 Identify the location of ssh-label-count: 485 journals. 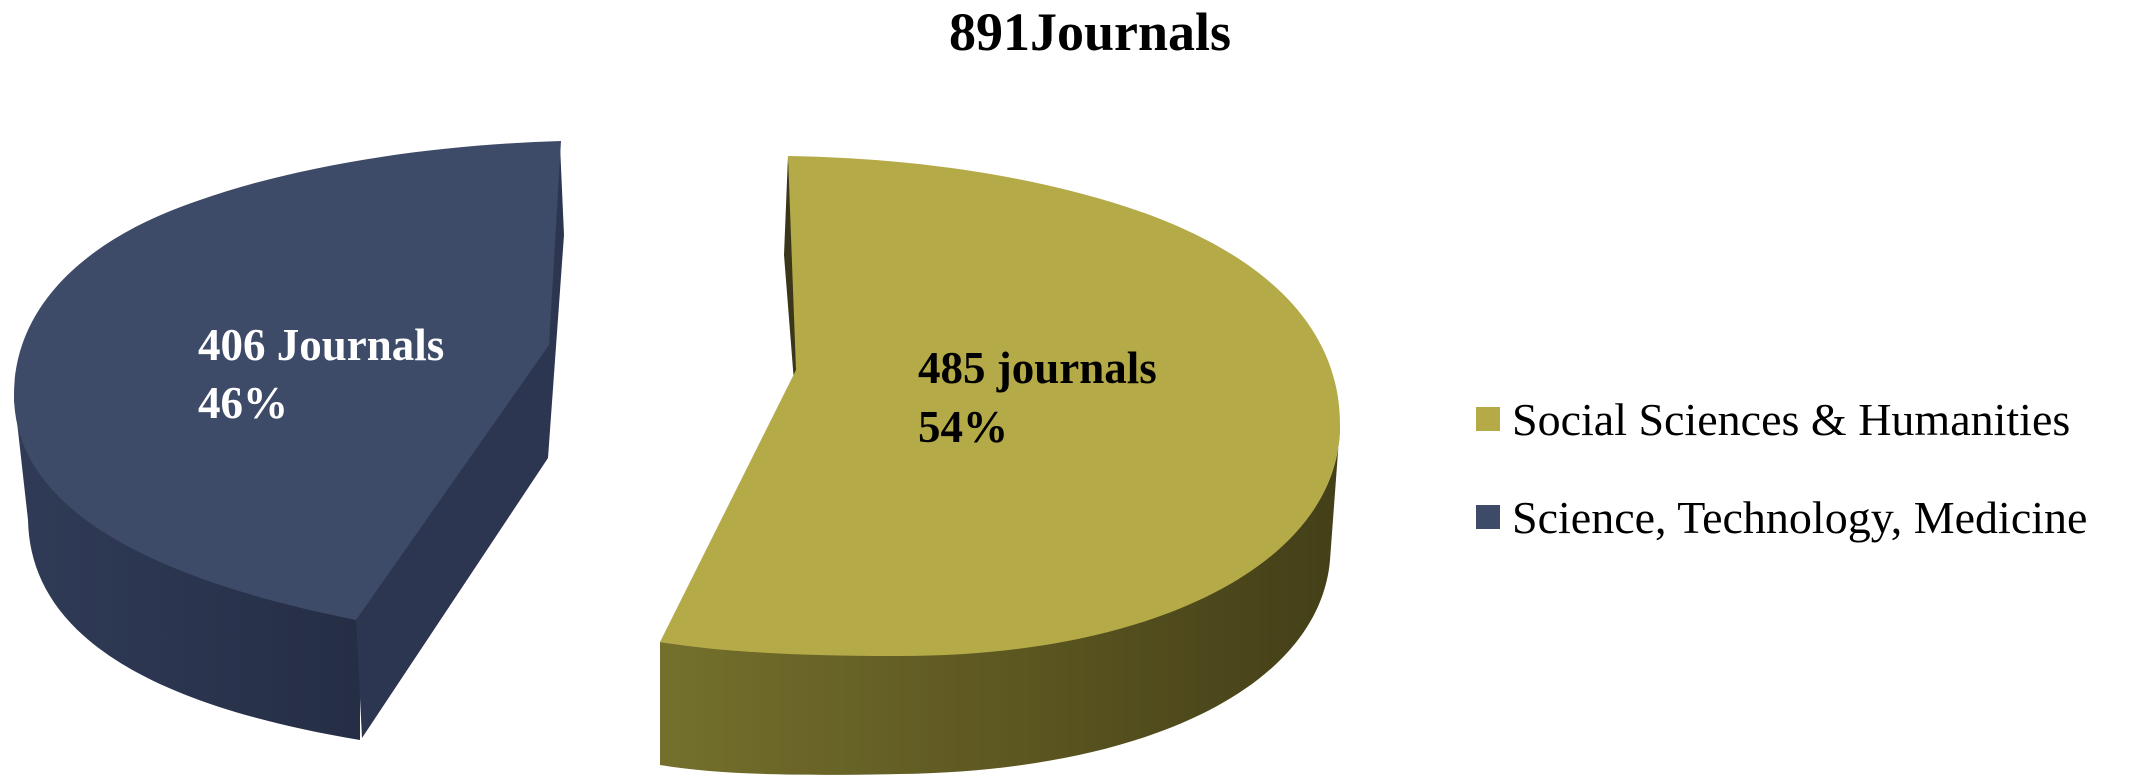
(1037, 368).